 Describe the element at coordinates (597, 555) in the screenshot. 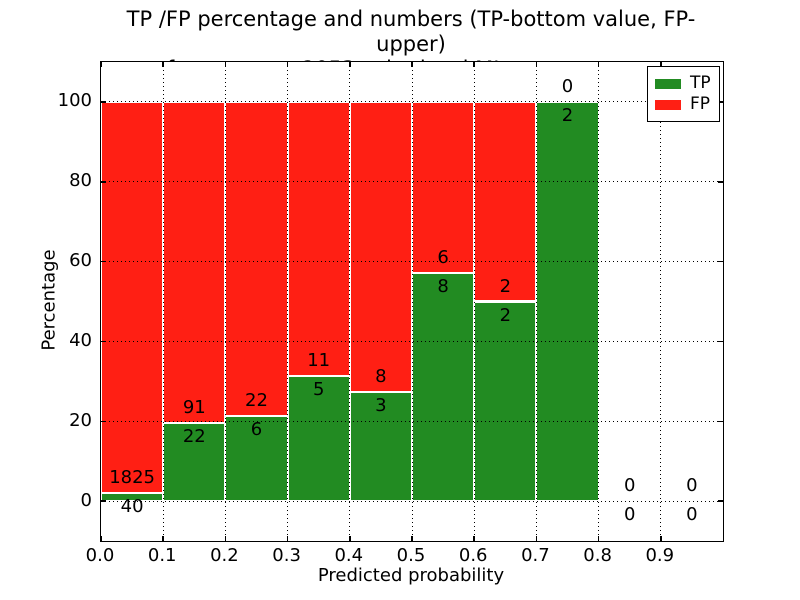

I see `x-tick-label: 0.8` at that location.